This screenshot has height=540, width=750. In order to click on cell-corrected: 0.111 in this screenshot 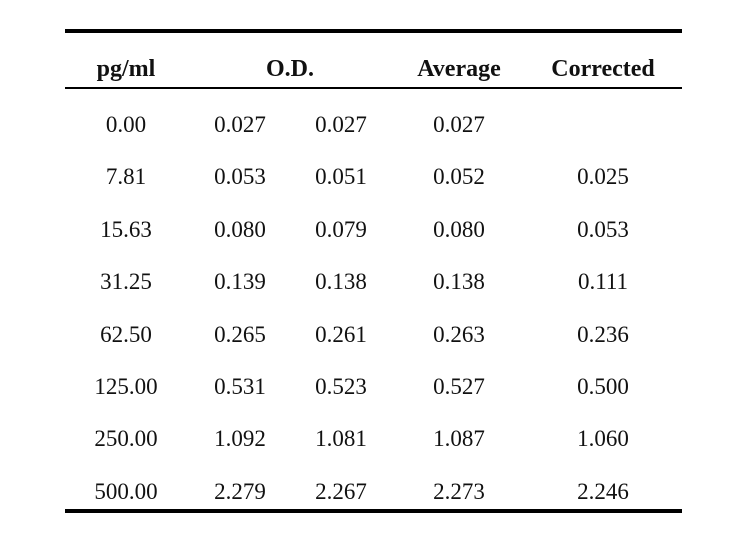, I will do `click(603, 281)`.